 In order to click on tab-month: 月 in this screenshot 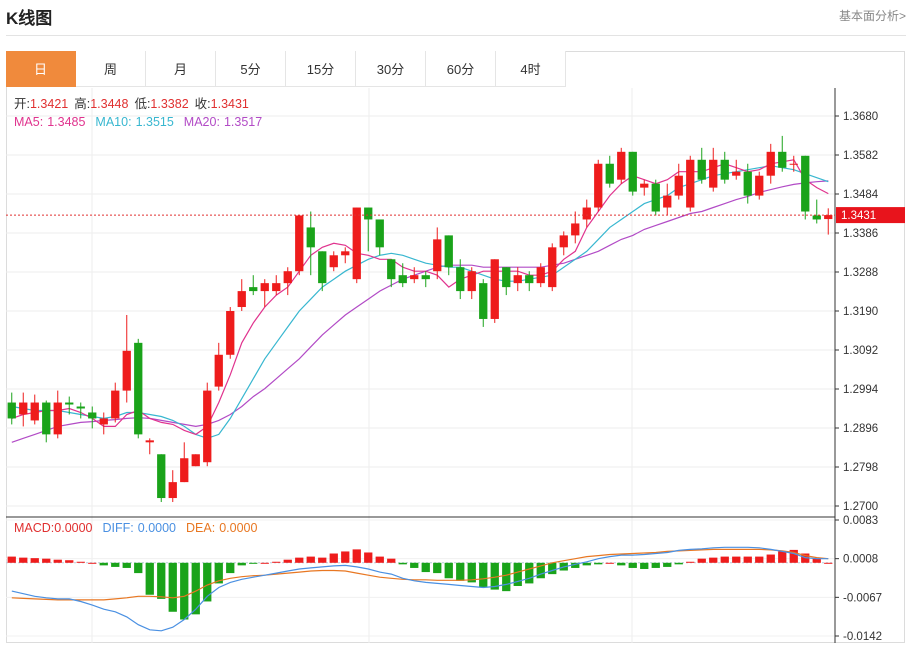, I will do `click(181, 69)`.